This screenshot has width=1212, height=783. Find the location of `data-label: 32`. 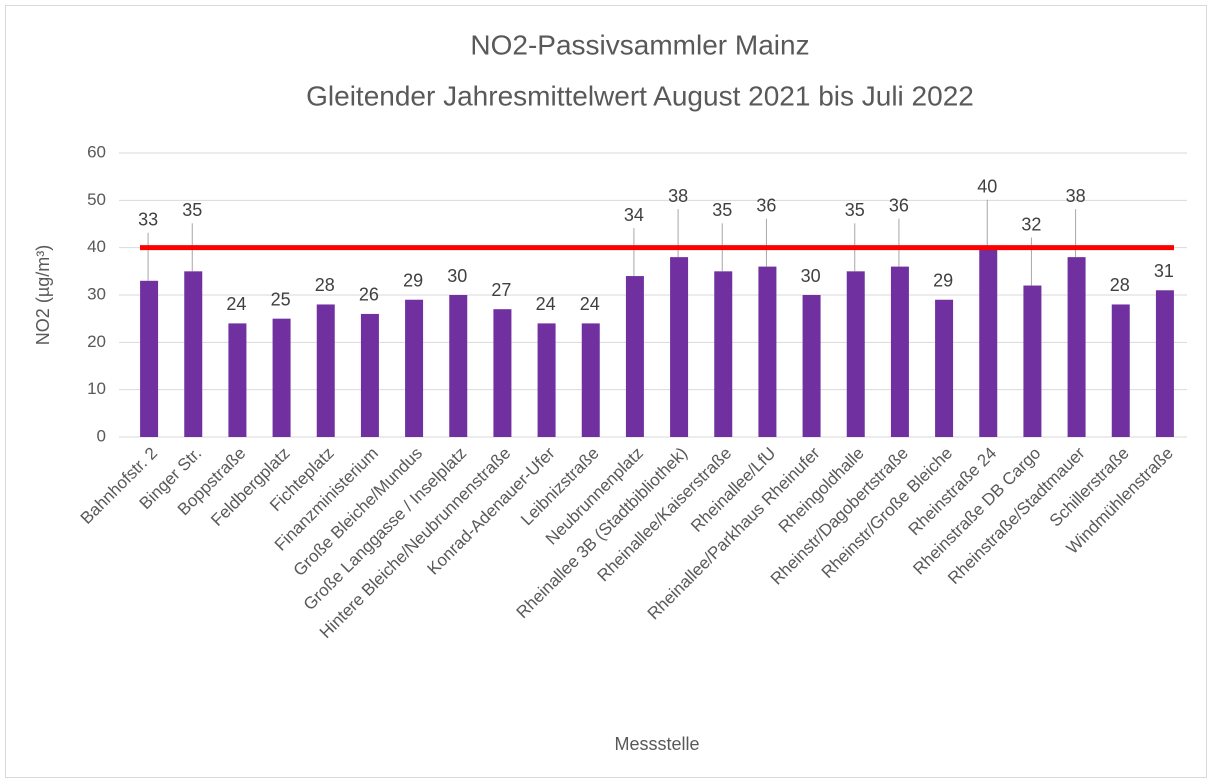

data-label: 32 is located at coordinates (1031, 224).